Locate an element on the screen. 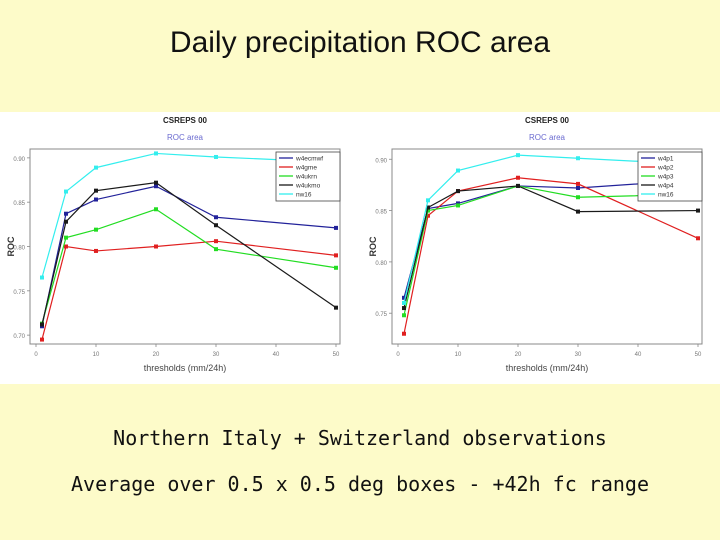 Image resolution: width=720 pixels, height=540 pixels. x-tick-label: 40 is located at coordinates (276, 355).